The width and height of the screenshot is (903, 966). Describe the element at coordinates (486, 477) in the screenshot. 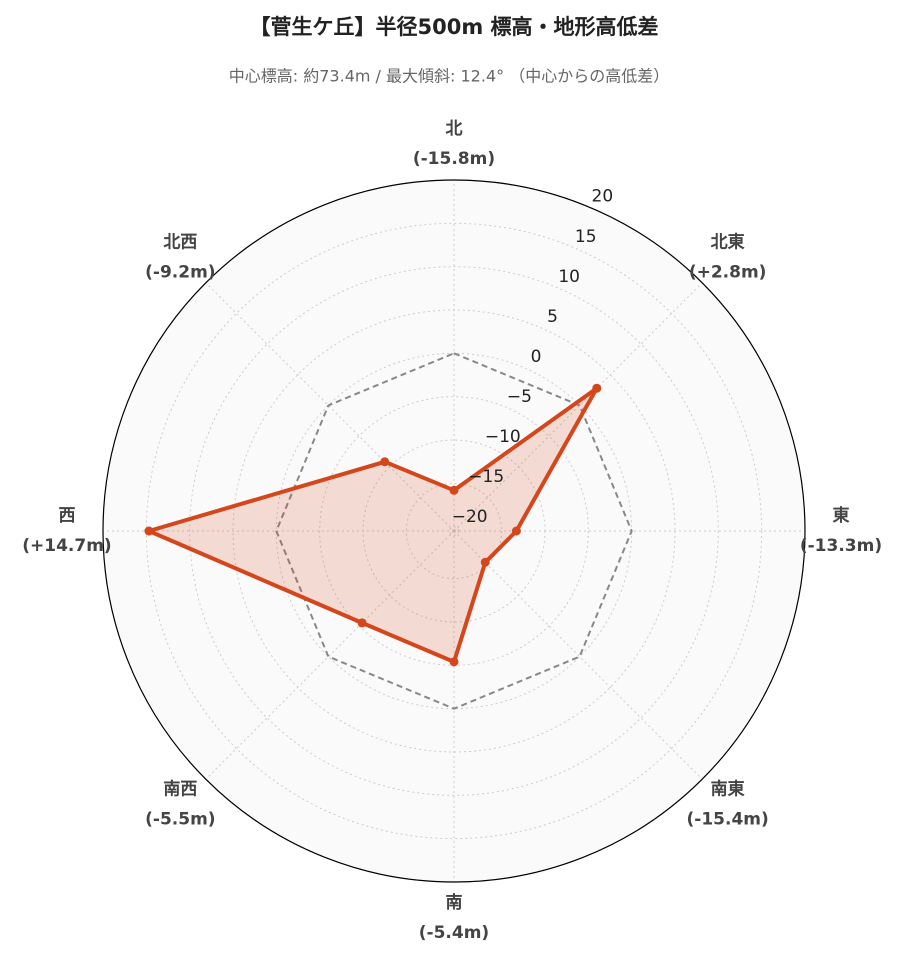

I see `radial-tick-label: −15` at that location.